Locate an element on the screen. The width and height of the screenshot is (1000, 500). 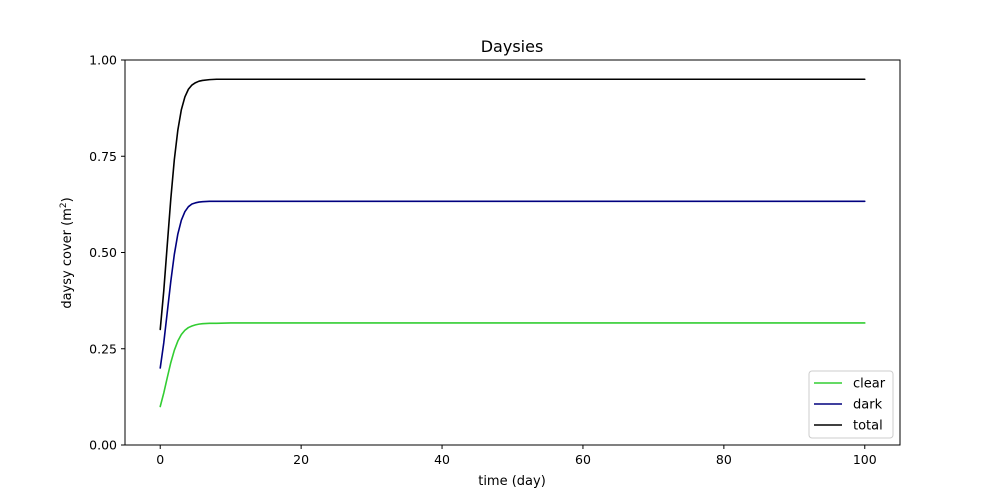
legend-label-total: total is located at coordinates (868, 426).